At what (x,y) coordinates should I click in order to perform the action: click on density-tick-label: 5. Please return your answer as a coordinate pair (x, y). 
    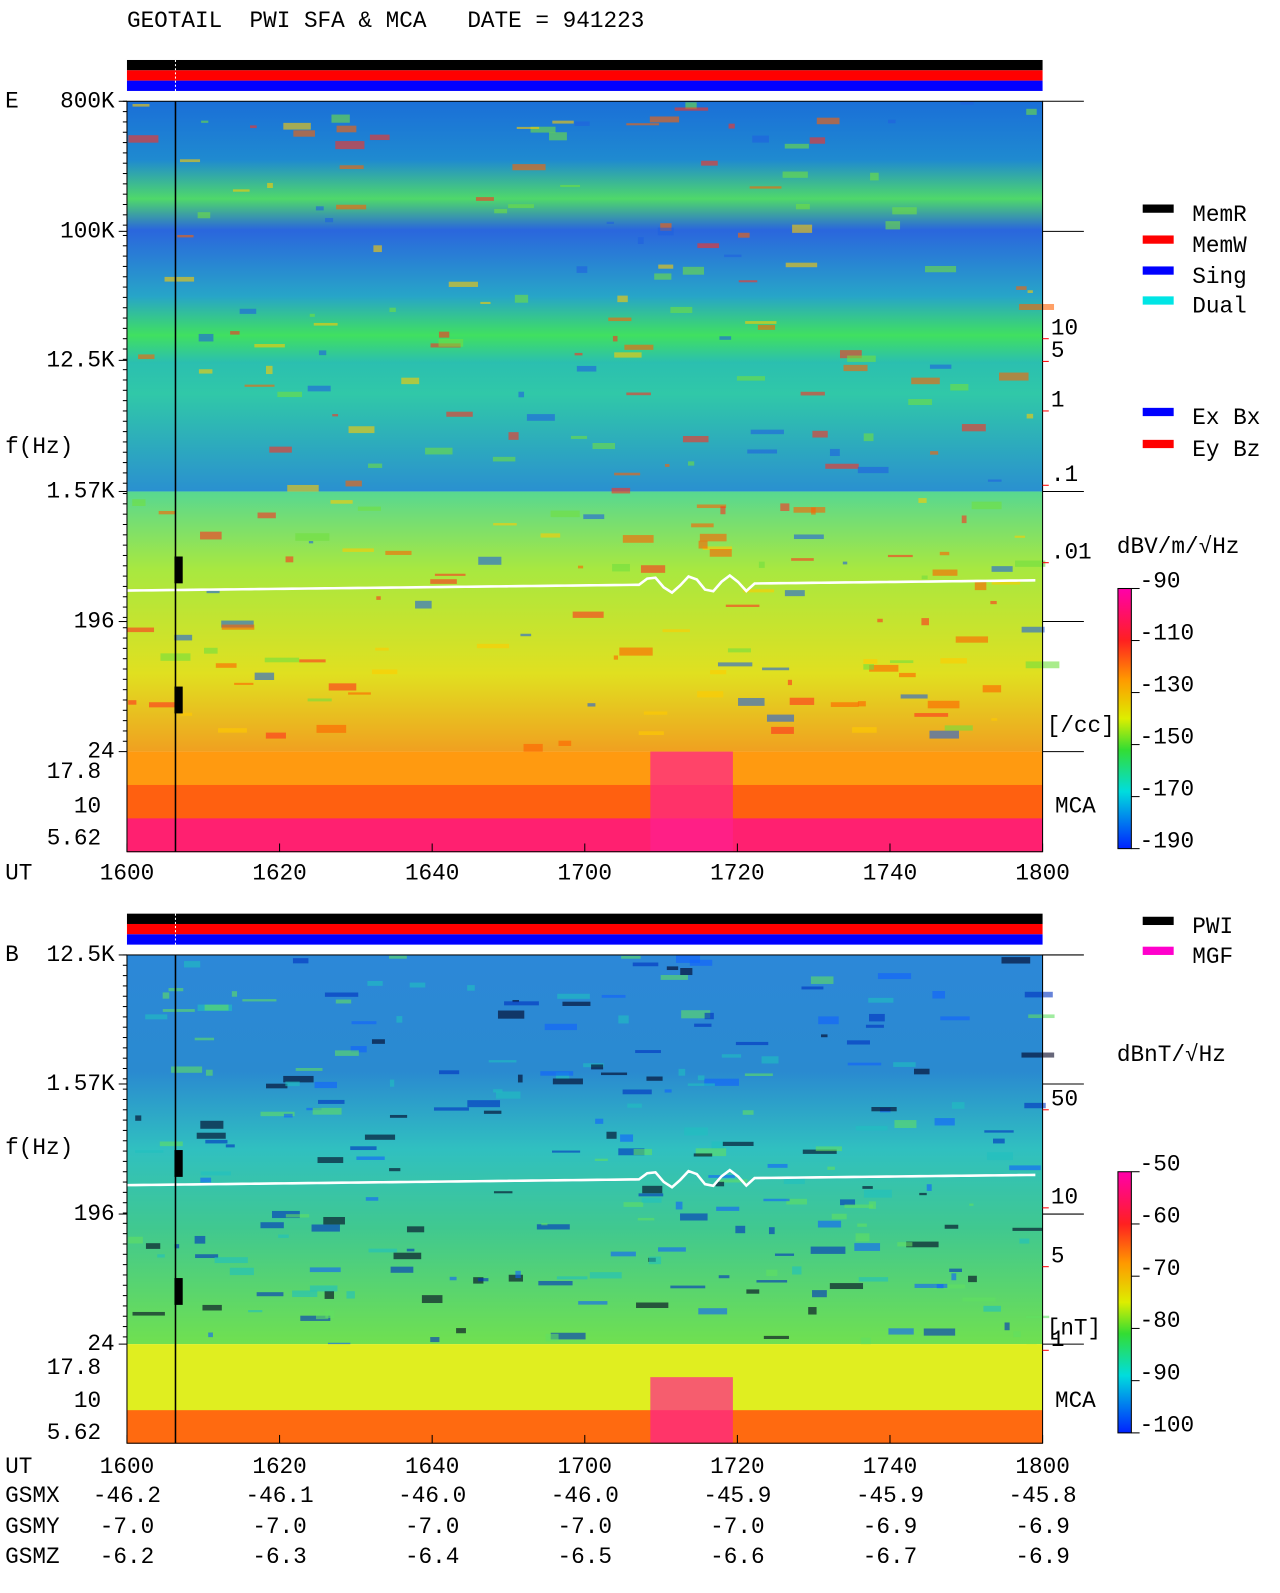
    Looking at the image, I should click on (1058, 1256).